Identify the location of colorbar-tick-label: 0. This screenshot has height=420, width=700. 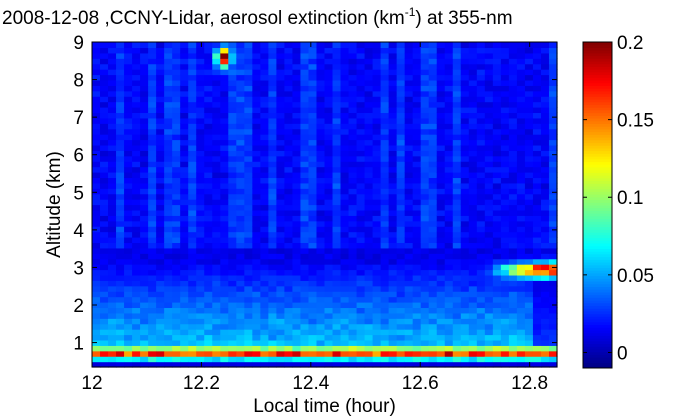
(622, 353).